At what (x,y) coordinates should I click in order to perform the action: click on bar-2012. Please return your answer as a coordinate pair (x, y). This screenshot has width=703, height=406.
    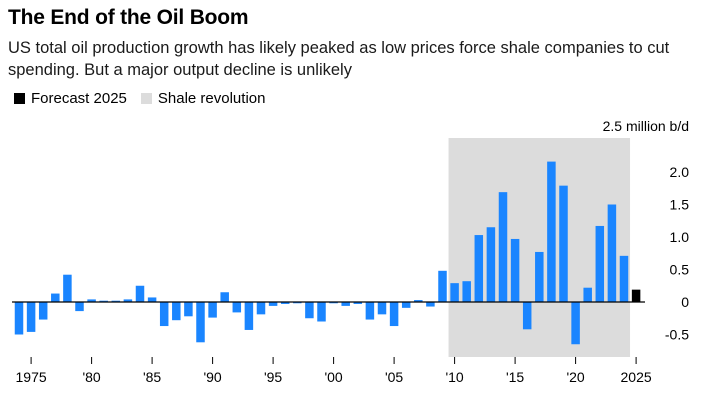
    Looking at the image, I should click on (479, 268).